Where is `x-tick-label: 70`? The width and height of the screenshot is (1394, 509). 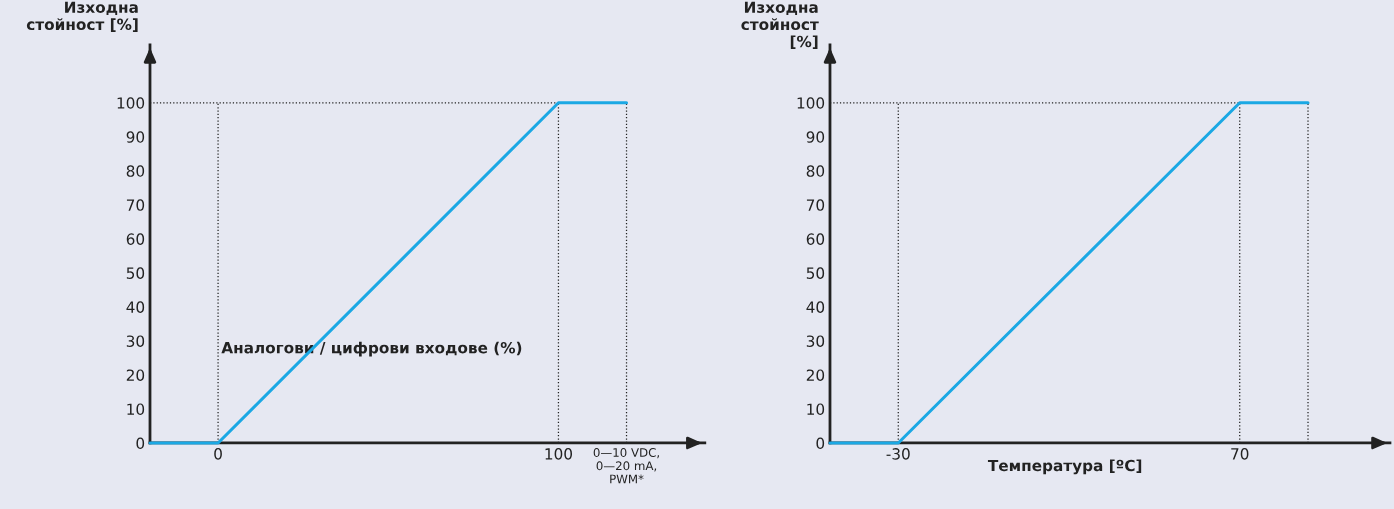 x-tick-label: 70 is located at coordinates (1240, 454).